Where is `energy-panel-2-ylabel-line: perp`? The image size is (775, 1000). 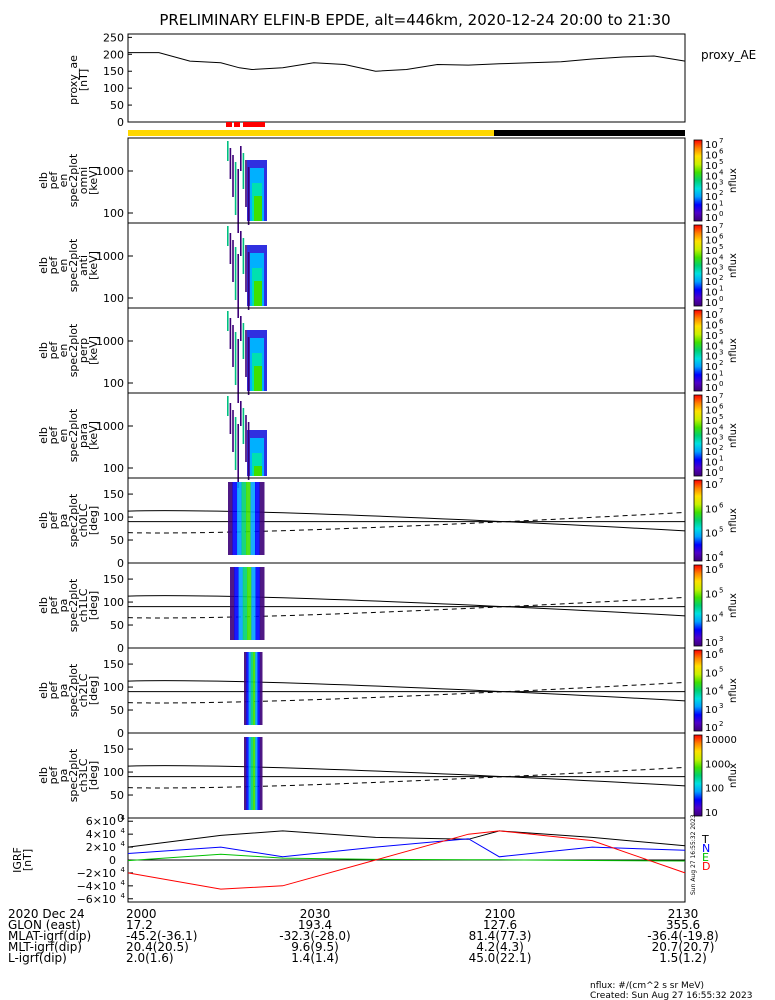 energy-panel-2-ylabel-line: perp is located at coordinates (83, 350).